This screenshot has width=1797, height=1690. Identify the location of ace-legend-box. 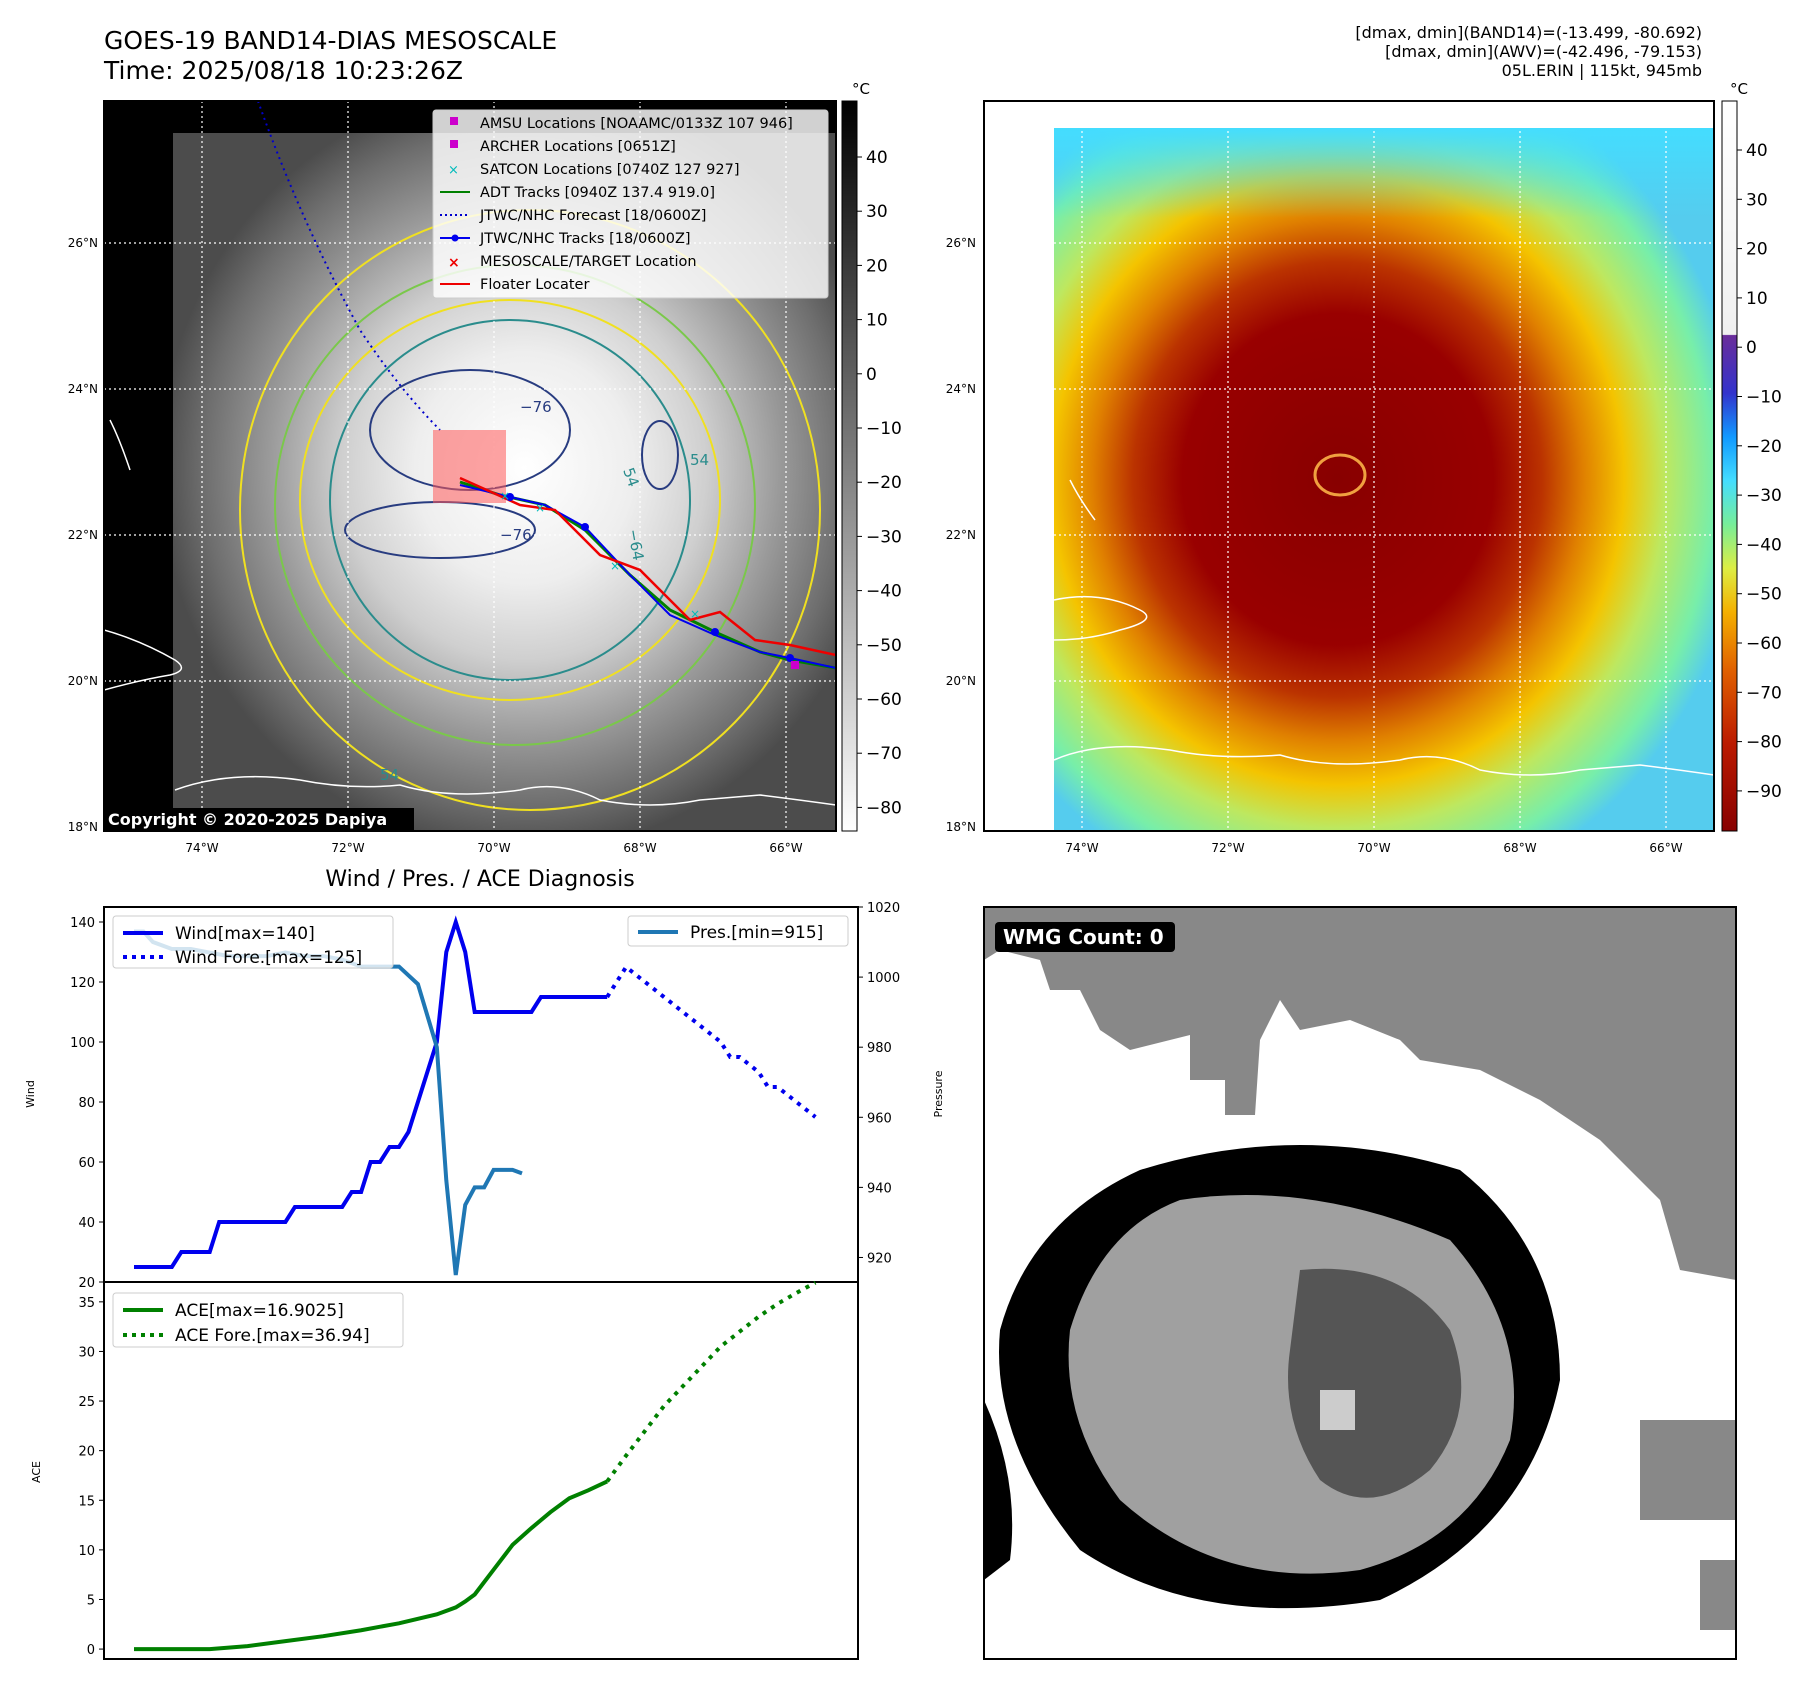
(258, 1320).